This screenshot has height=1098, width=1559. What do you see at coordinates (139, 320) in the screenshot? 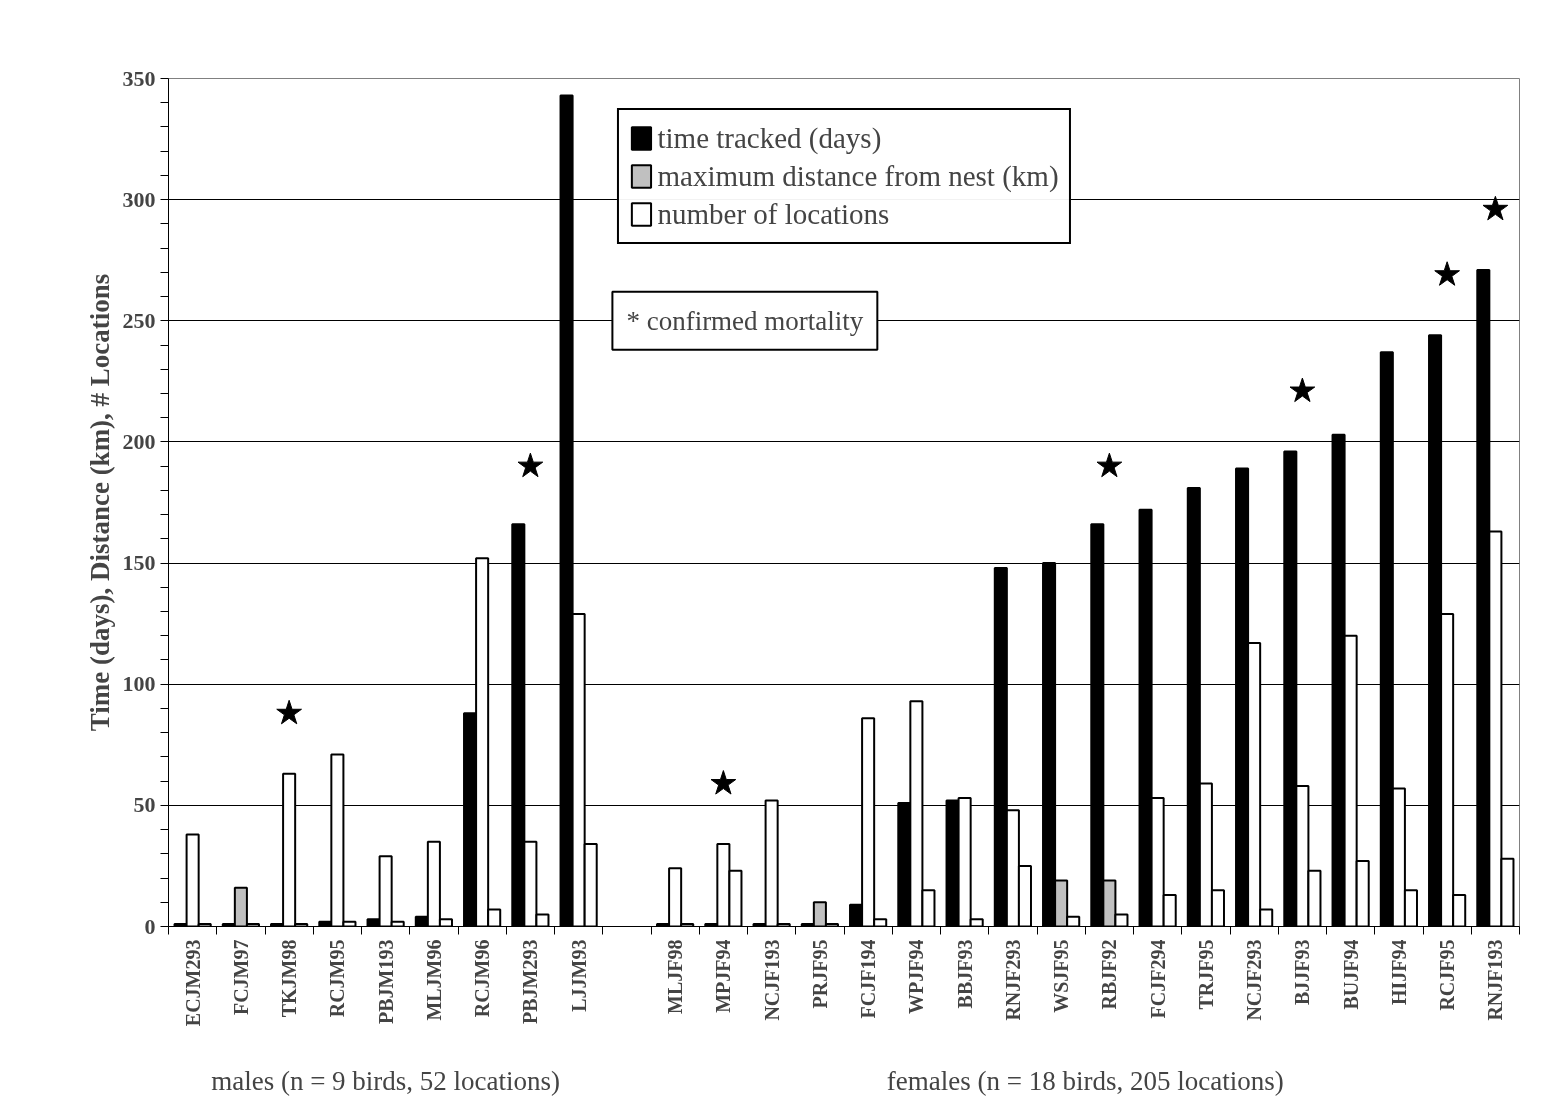
I see `y-tick-label: 250` at bounding box center [139, 320].